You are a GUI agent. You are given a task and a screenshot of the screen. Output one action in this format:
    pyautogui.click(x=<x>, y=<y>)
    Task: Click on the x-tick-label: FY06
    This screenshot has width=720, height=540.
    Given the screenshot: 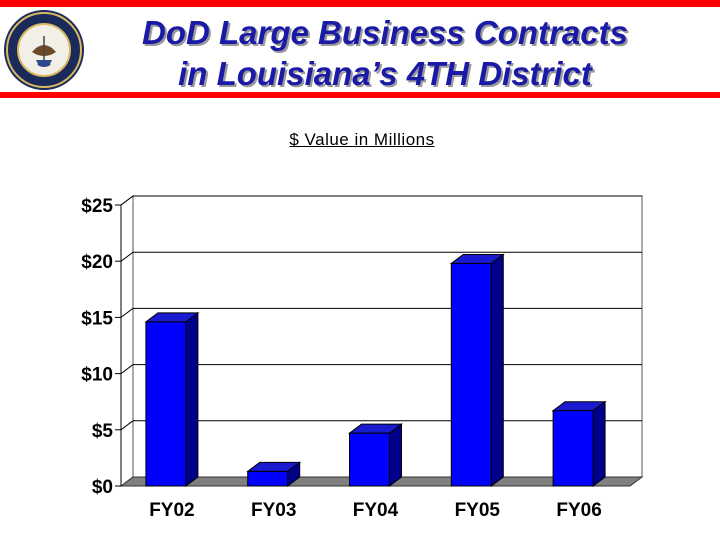 What is the action you would take?
    pyautogui.click(x=578, y=510)
    